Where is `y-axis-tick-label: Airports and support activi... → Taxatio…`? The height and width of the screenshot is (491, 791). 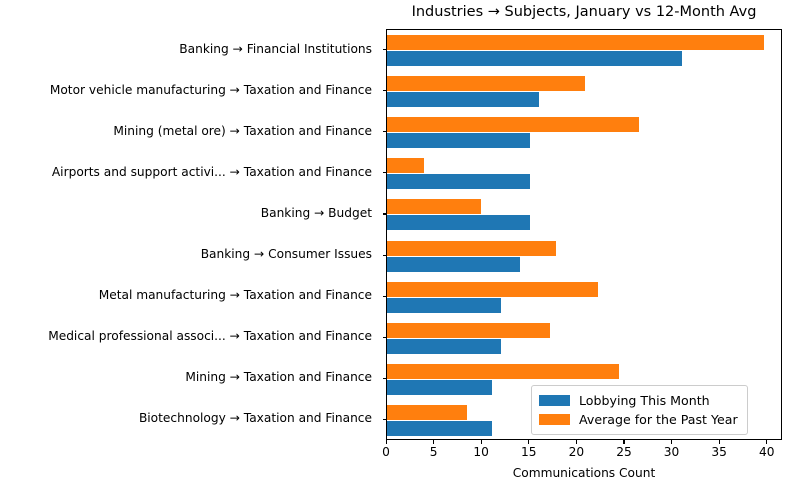 y-axis-tick-label: Airports and support activi... → Taxatio… is located at coordinates (211, 171).